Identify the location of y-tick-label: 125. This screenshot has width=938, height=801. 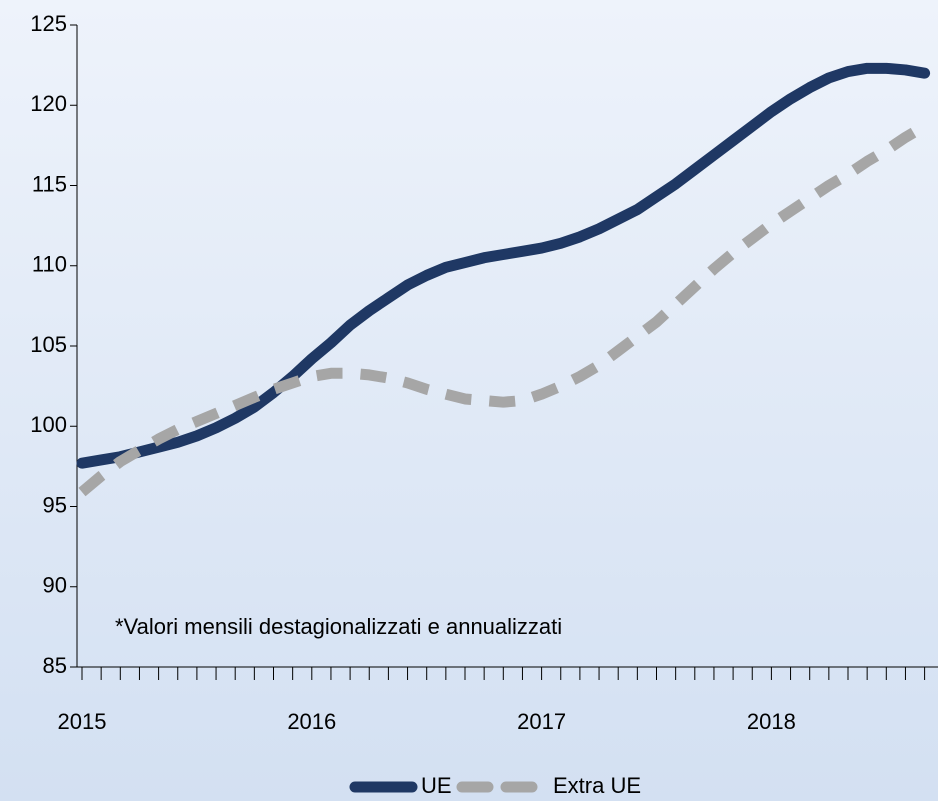
(48, 23).